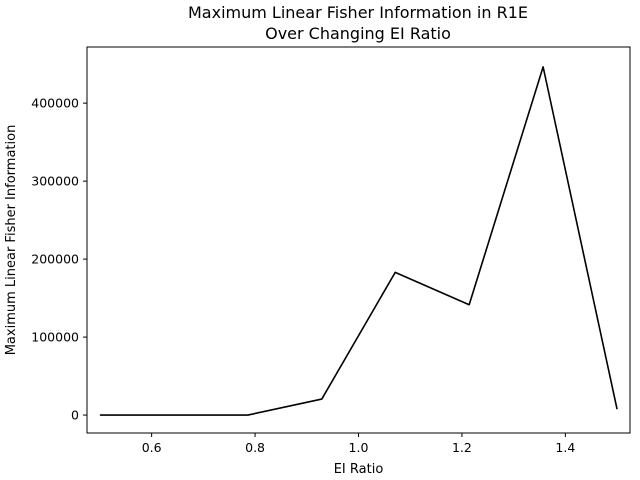 The image size is (640, 480). What do you see at coordinates (359, 469) in the screenshot?
I see `x-axis-label: EI Ratio` at bounding box center [359, 469].